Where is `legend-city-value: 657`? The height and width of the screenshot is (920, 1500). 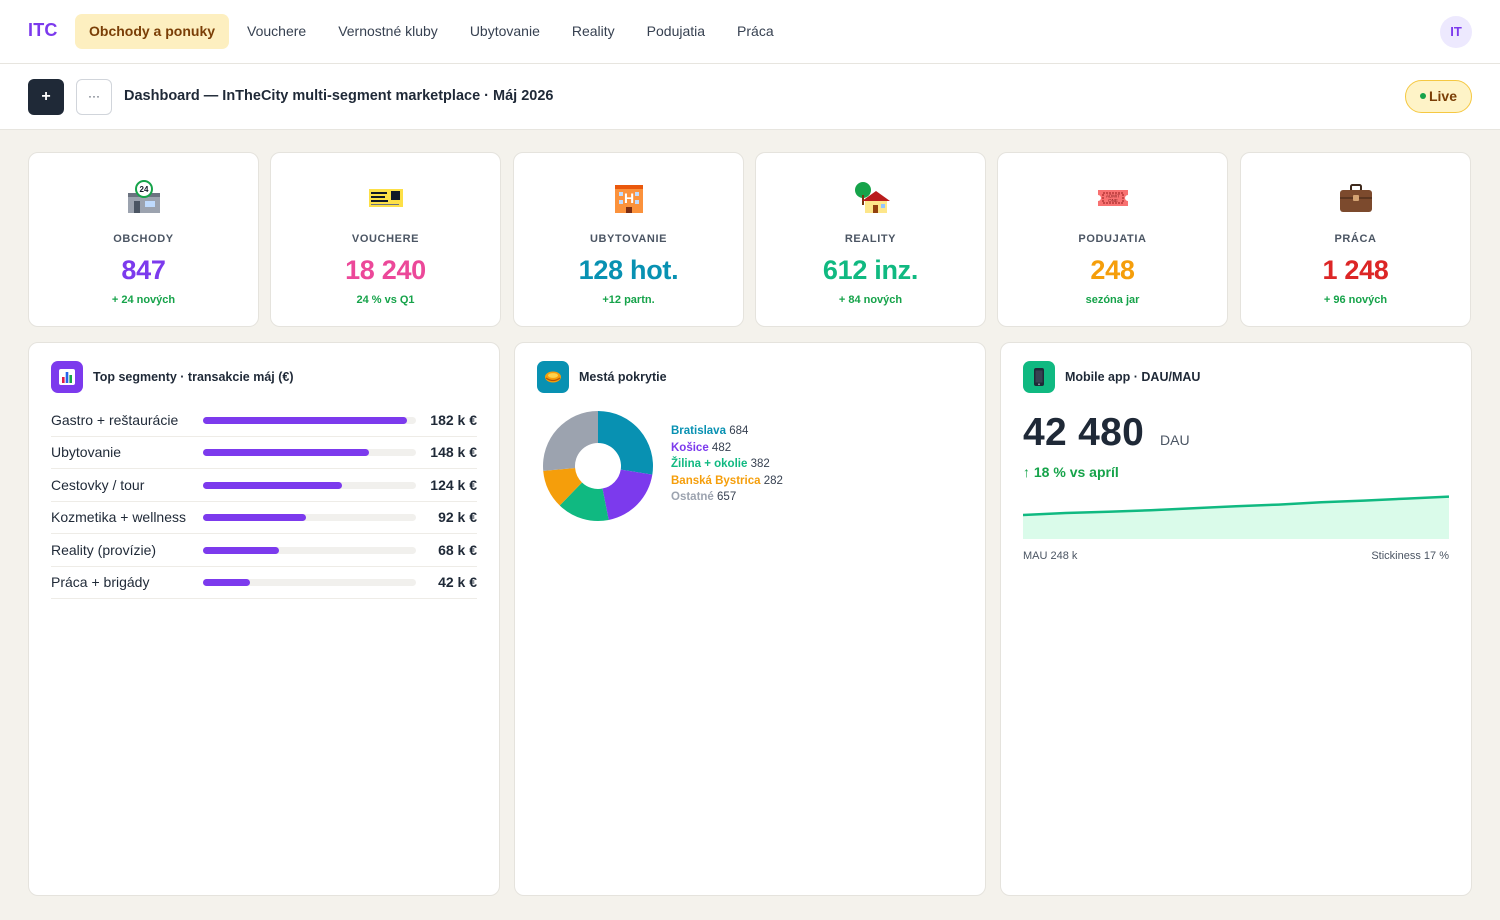
legend-city-value: 657 is located at coordinates (727, 497).